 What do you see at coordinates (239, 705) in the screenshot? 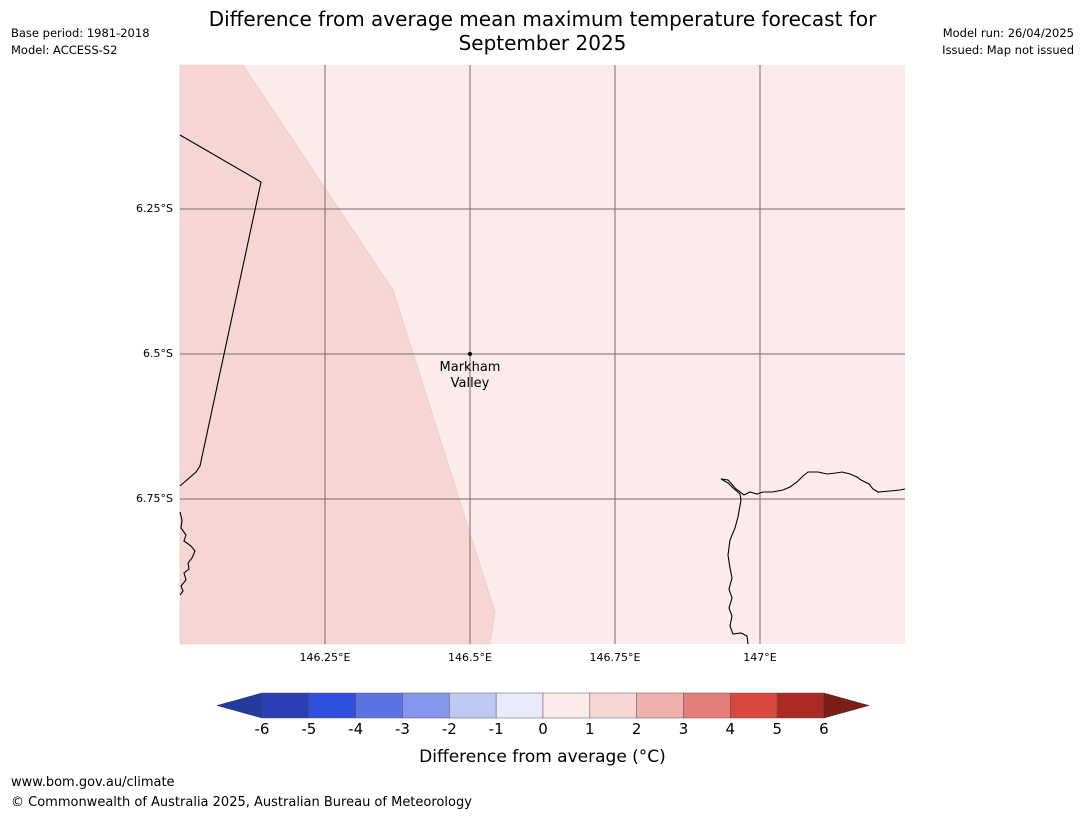
I see `colorbar-extend-low` at bounding box center [239, 705].